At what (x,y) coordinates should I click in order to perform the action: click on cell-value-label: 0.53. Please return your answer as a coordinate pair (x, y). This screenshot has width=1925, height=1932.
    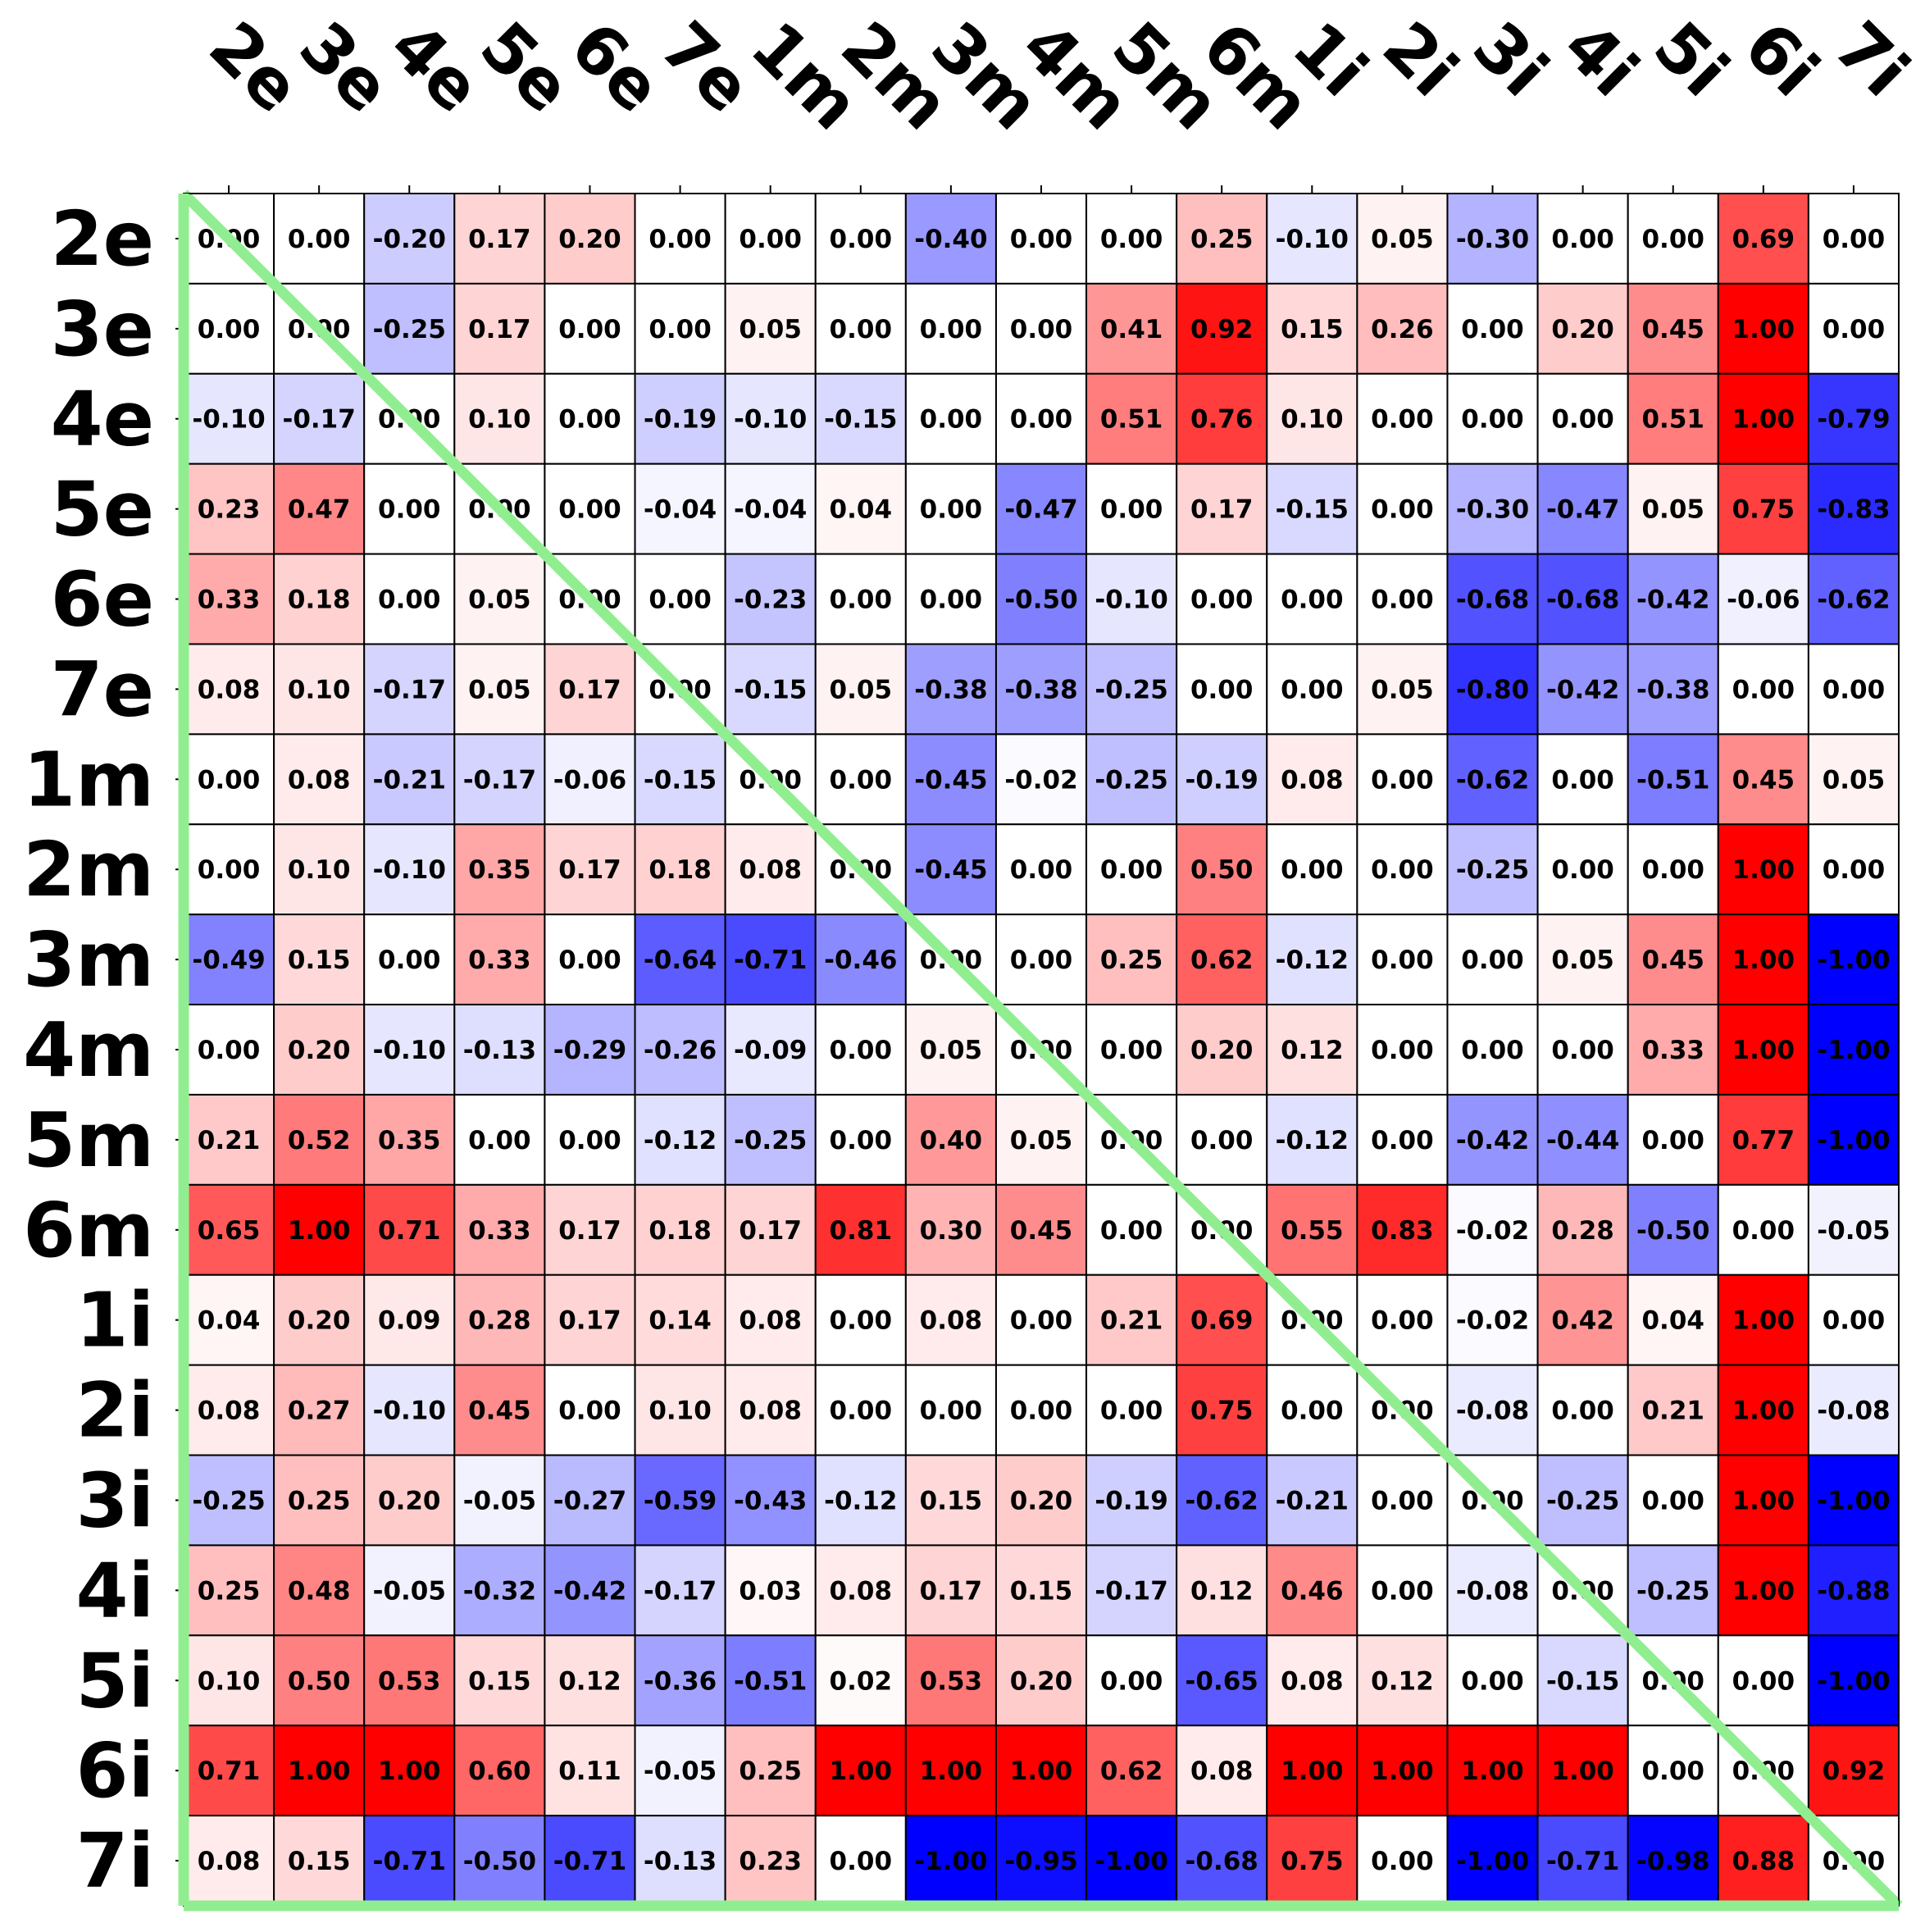
    Looking at the image, I should click on (410, 1681).